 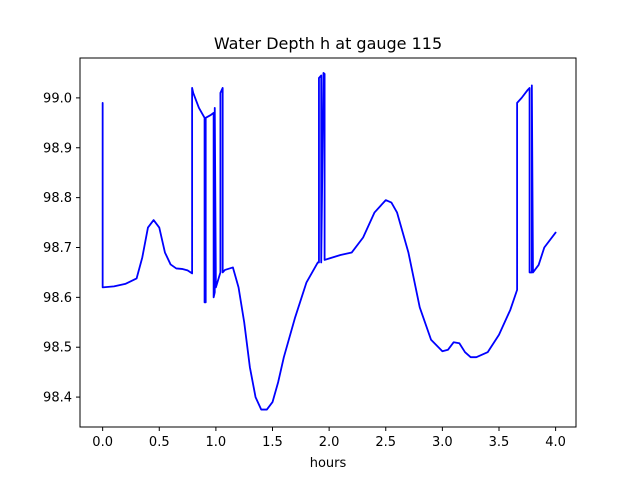 What do you see at coordinates (272, 442) in the screenshot?
I see `x-tick-label: 1.5` at bounding box center [272, 442].